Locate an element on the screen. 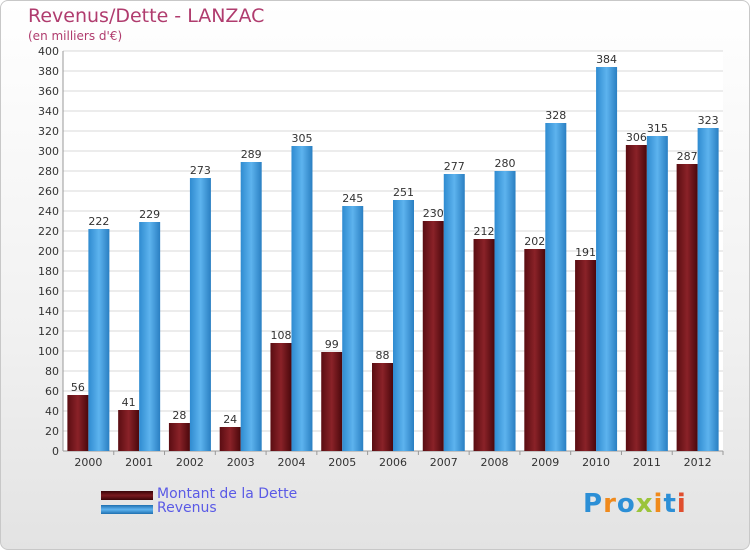 This screenshot has width=750, height=550. data-label-dette: 108 is located at coordinates (280, 335).